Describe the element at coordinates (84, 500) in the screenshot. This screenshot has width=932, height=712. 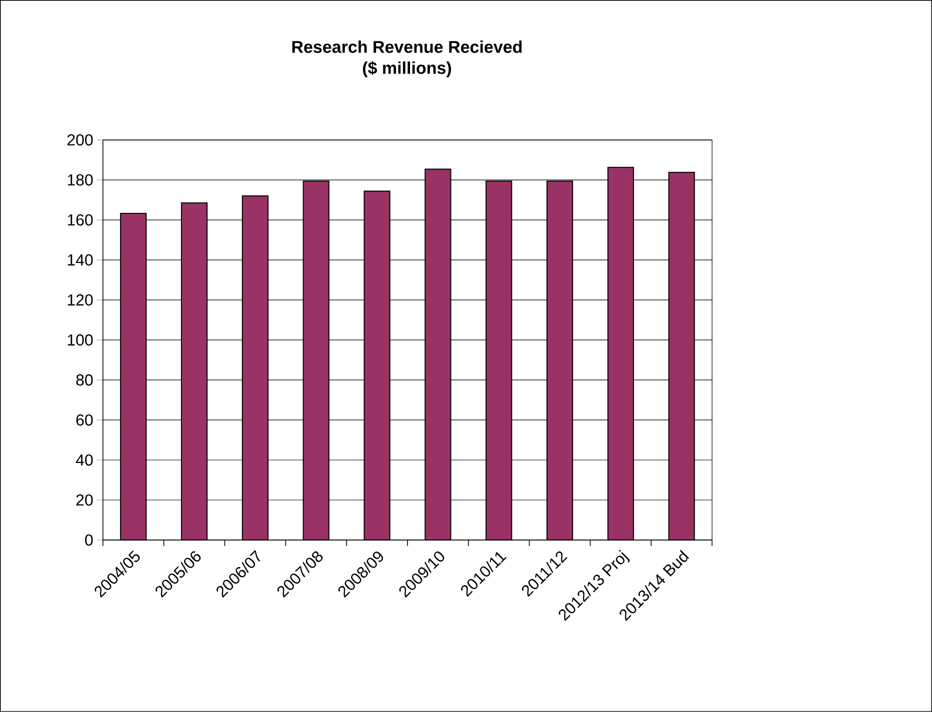
I see `y-tick-label: 20` at that location.